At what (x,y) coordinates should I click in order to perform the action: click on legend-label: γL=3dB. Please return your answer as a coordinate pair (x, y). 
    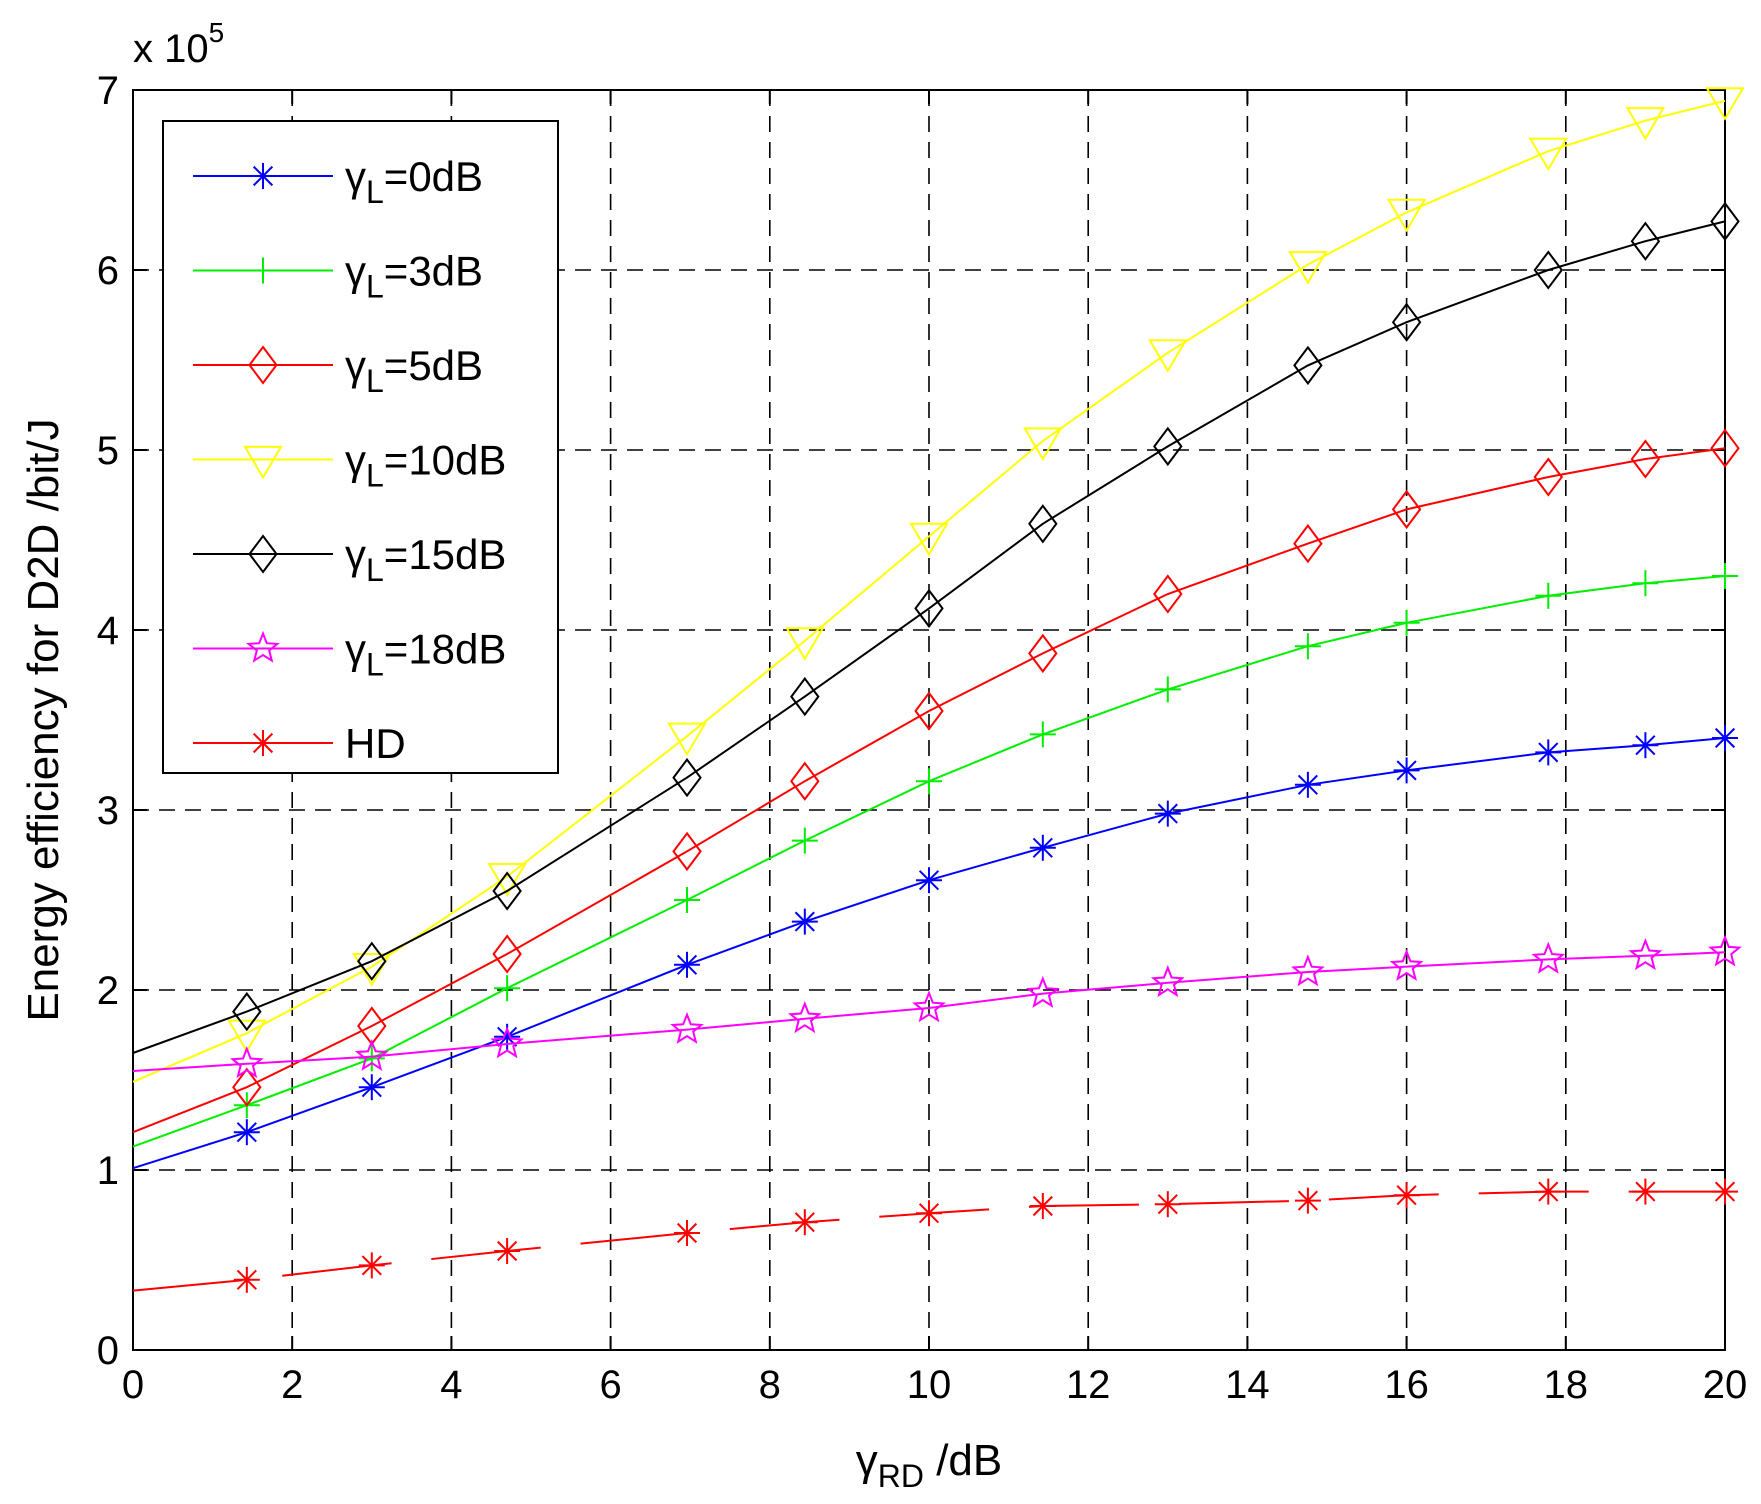
    Looking at the image, I should click on (414, 276).